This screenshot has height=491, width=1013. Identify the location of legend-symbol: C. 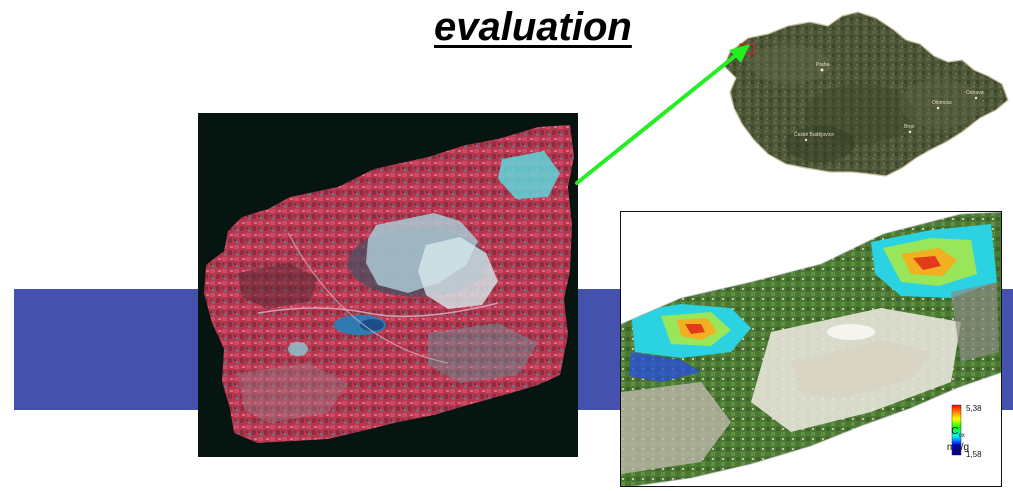
(955, 431).